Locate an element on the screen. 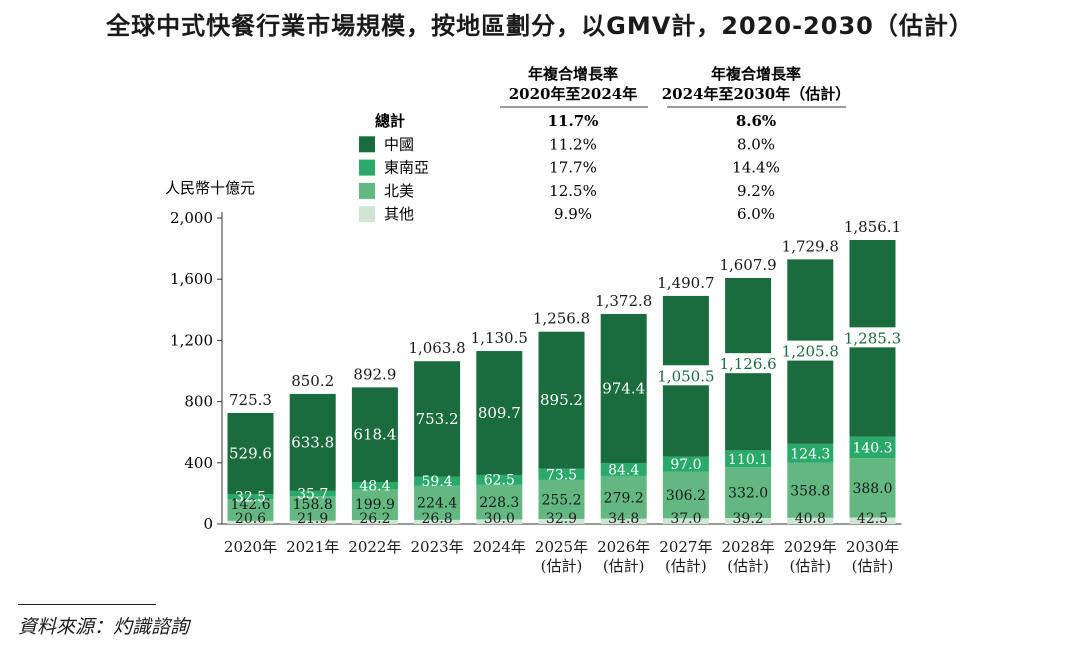 Image resolution: width=1080 pixels, height=645 pixels. cagr-value-sea: 17.7% is located at coordinates (573, 168).